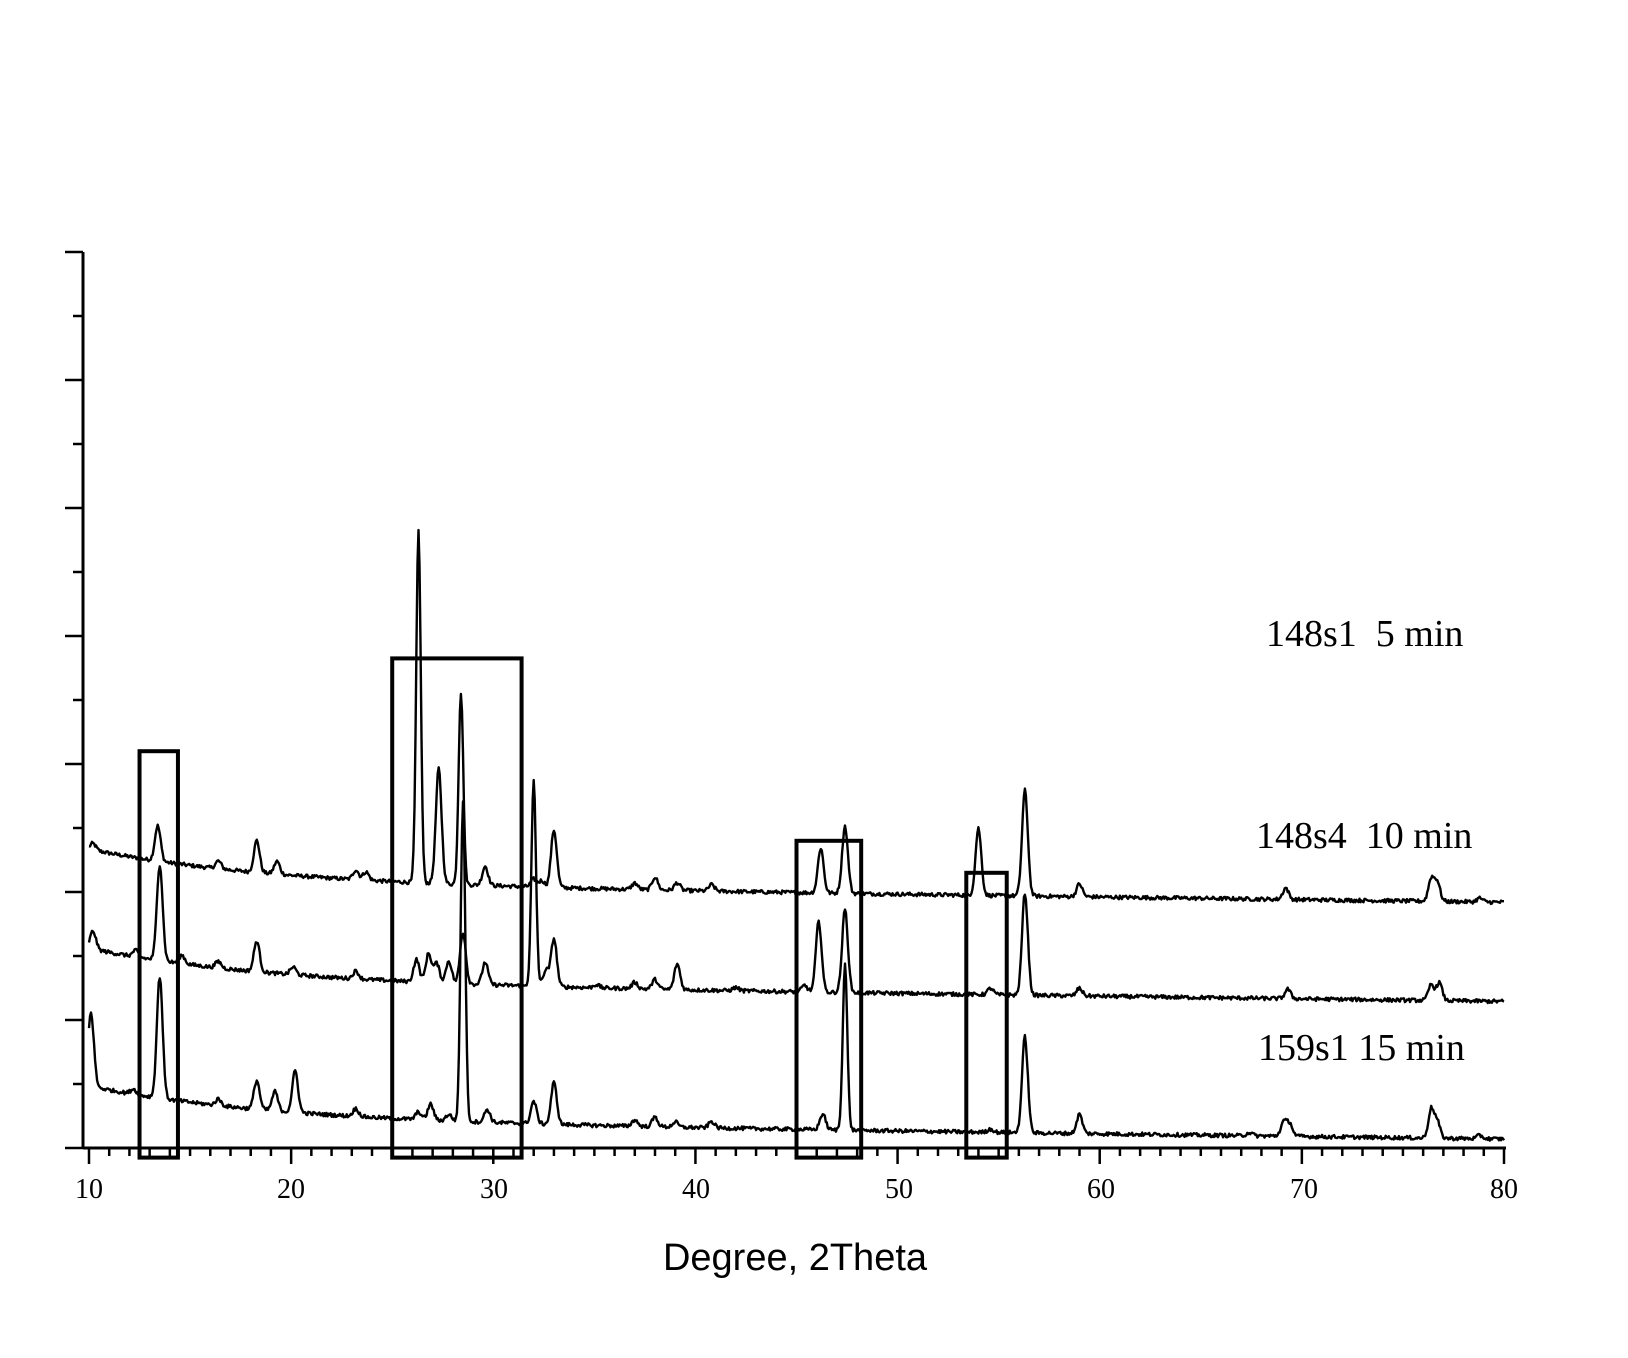 Image resolution: width=1628 pixels, height=1358 pixels. Describe the element at coordinates (1364, 634) in the screenshot. I see `series-label-148s1: 148s1 5 min` at that location.